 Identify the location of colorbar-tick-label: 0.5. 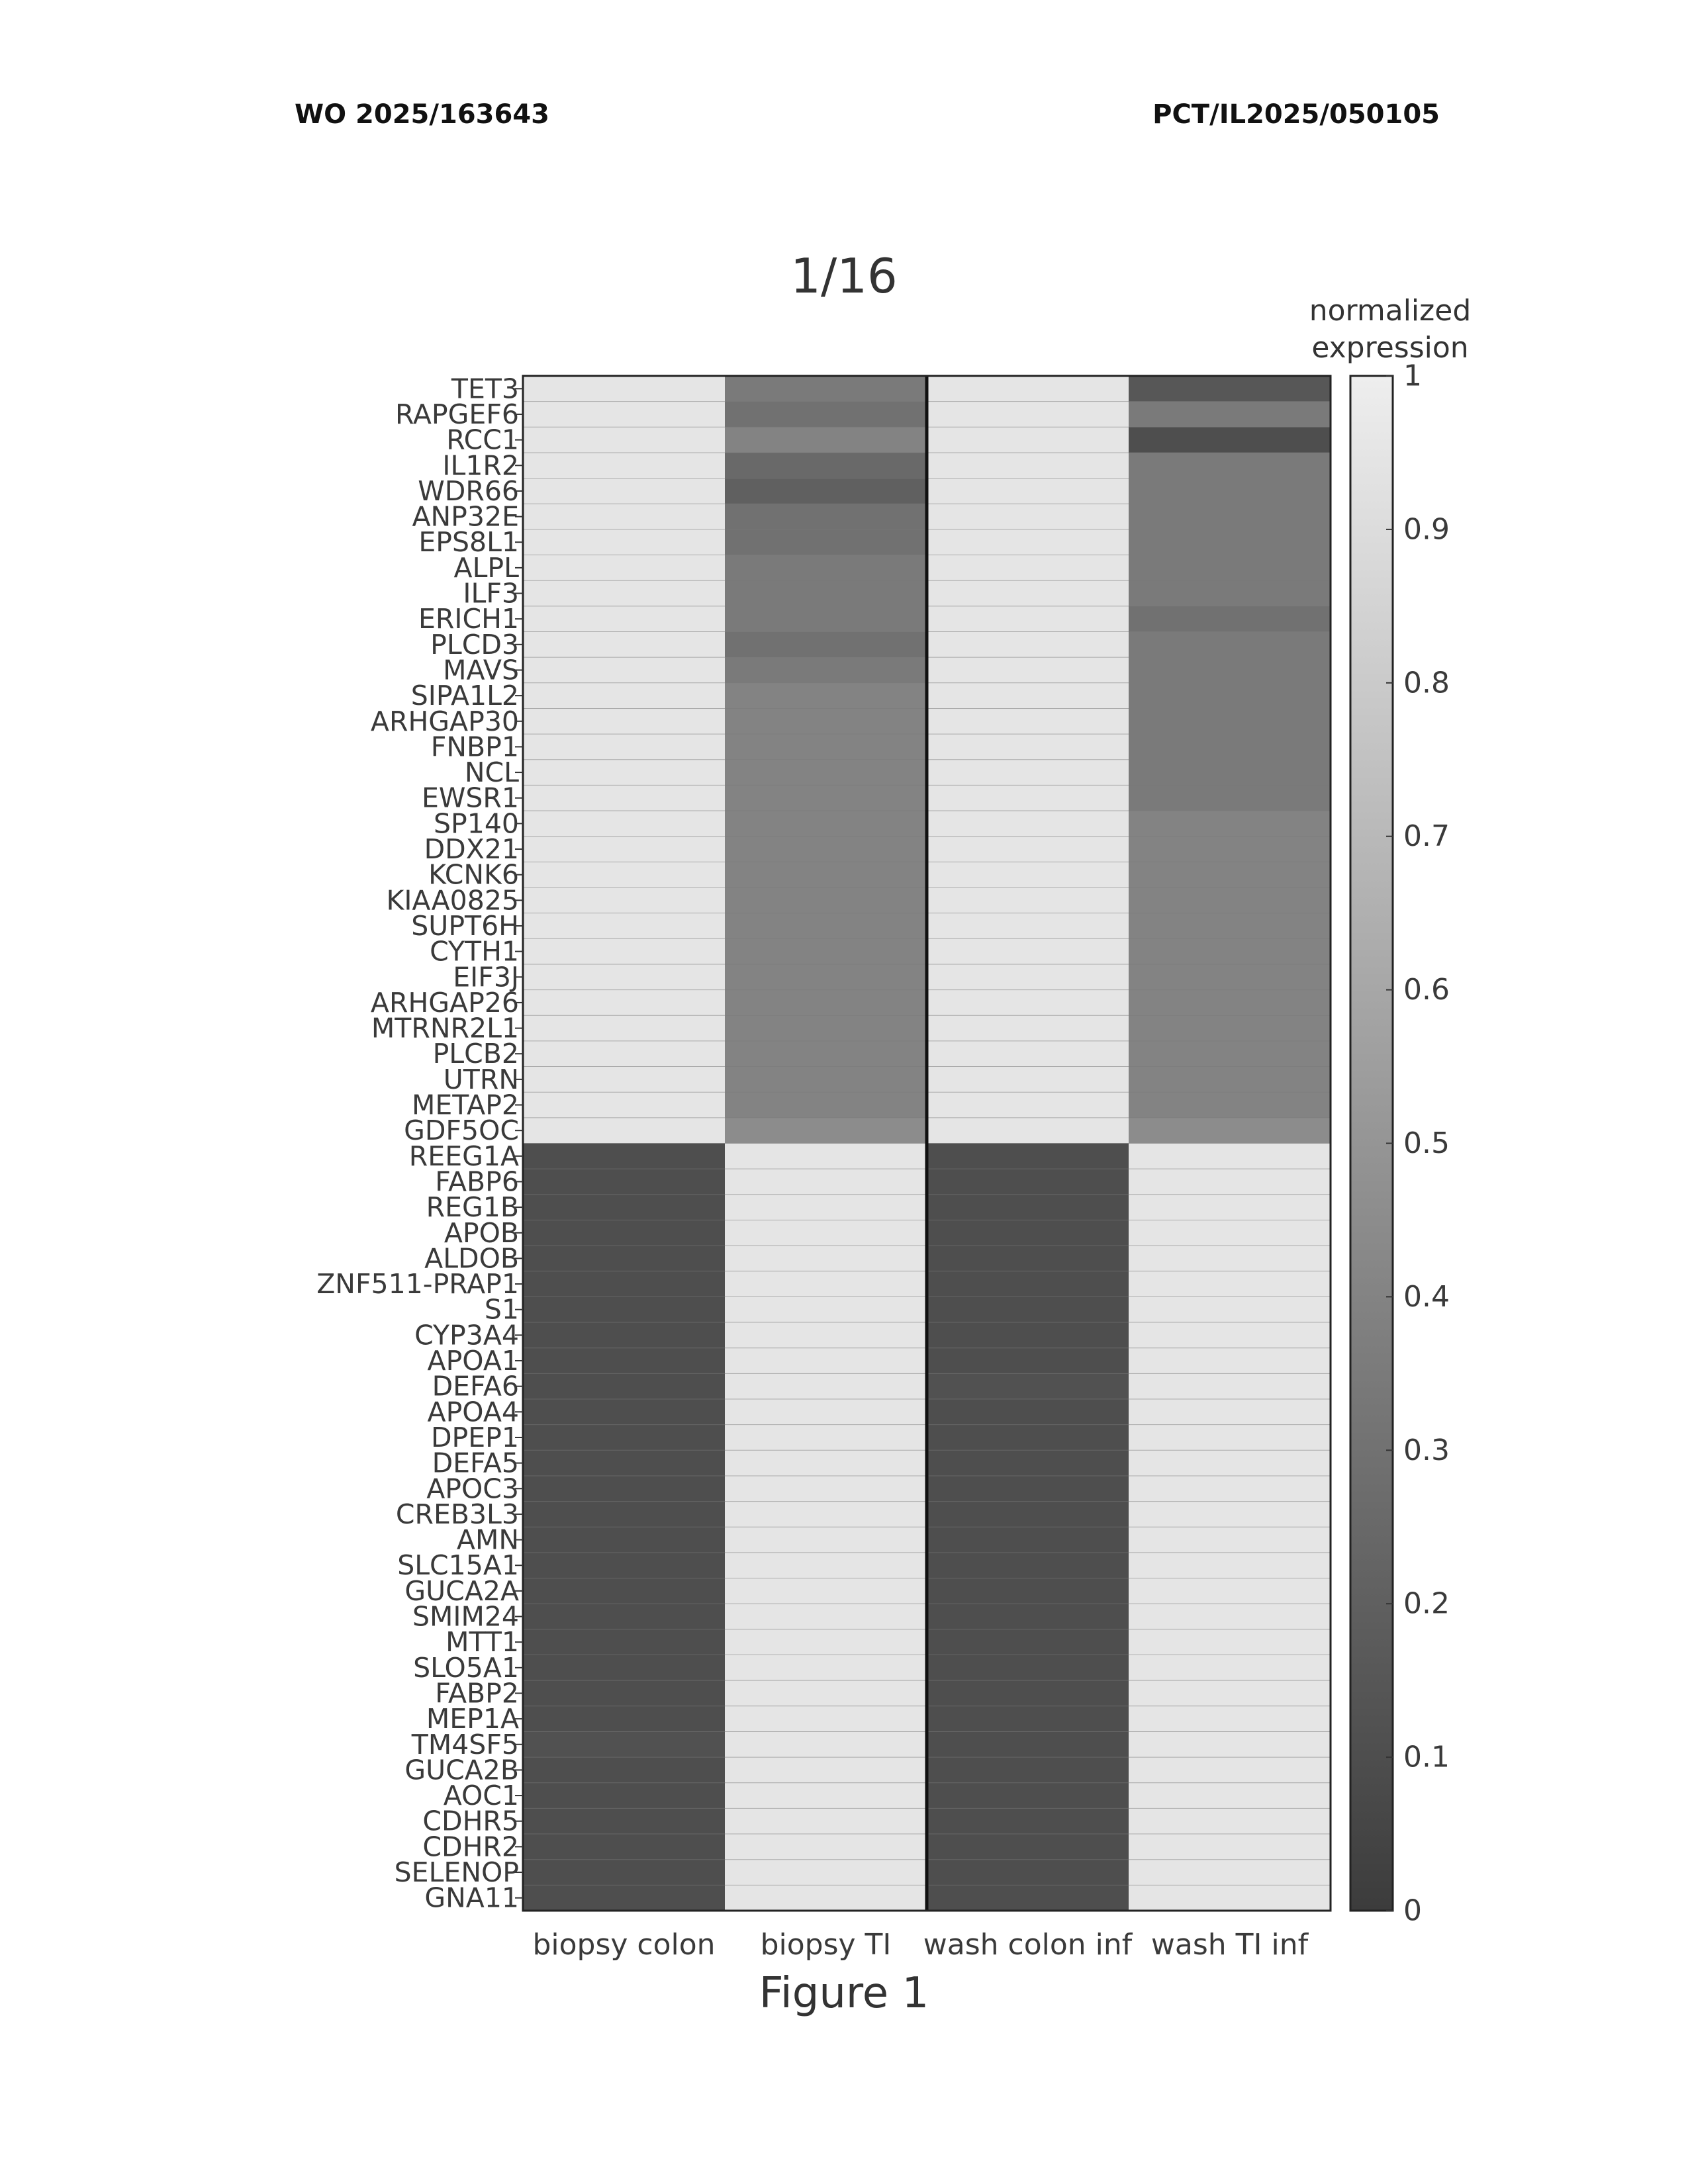
(1426, 1143).